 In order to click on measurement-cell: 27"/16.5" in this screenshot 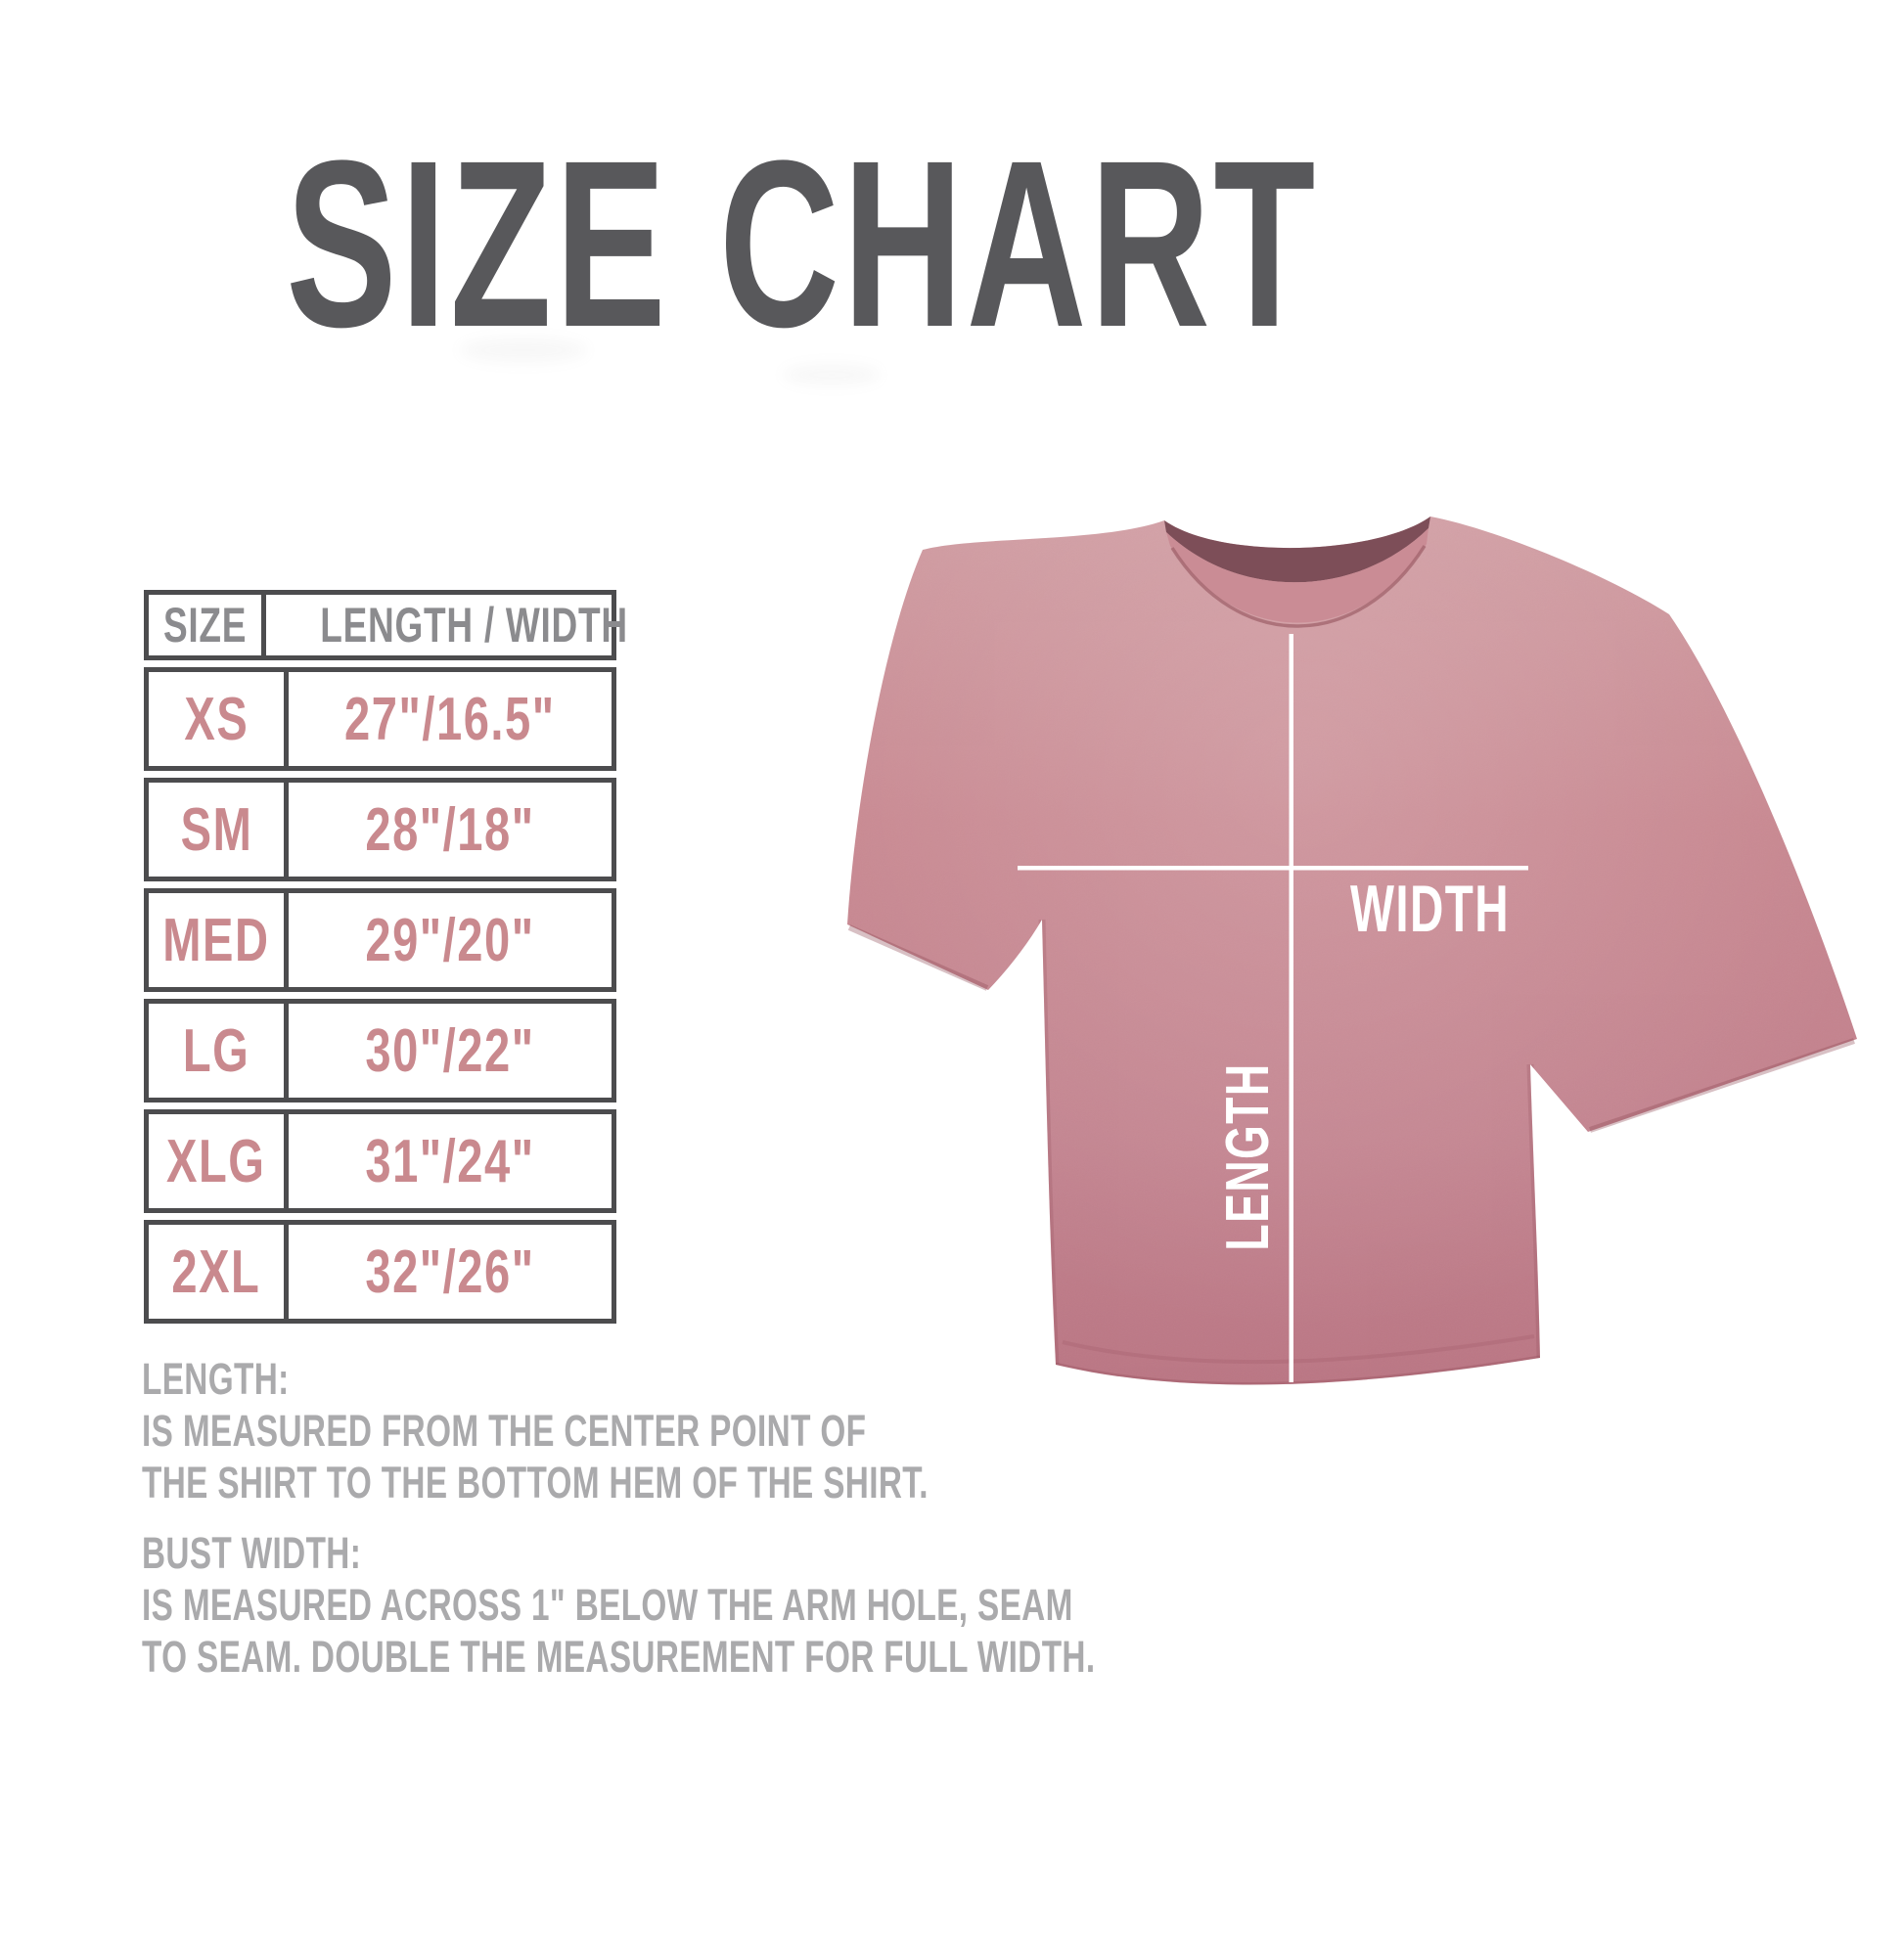, I will do `click(450, 719)`.